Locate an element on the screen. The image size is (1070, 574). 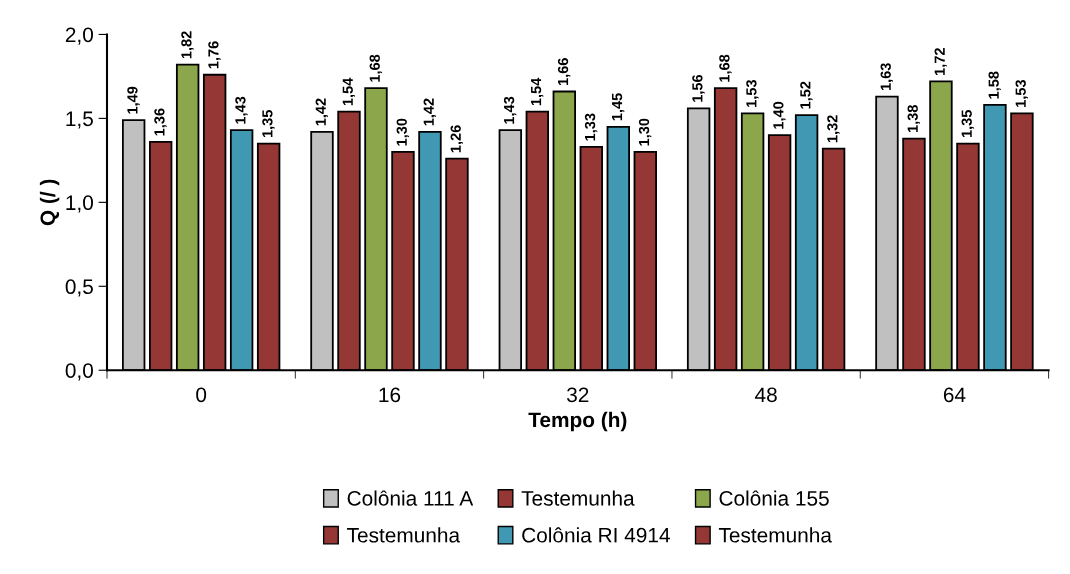
data-label: 1,76 is located at coordinates (214, 55).